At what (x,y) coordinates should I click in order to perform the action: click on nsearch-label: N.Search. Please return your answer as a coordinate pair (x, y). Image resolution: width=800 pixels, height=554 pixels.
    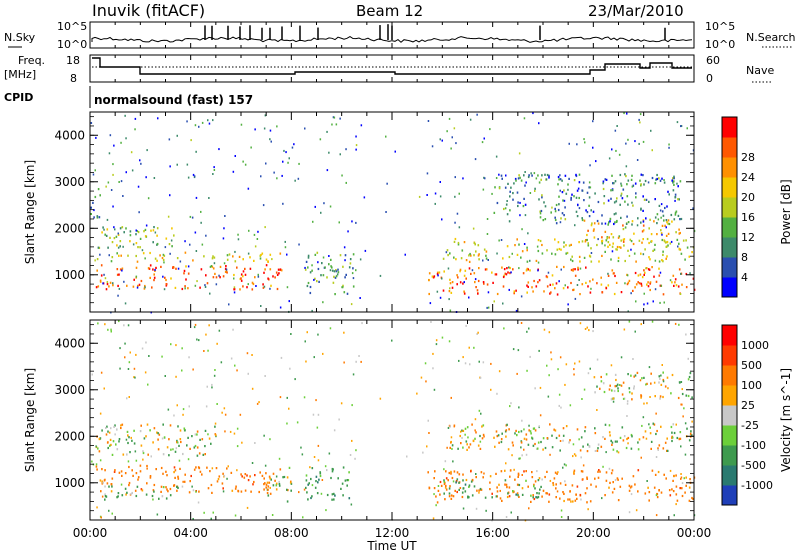
    Looking at the image, I should click on (771, 37).